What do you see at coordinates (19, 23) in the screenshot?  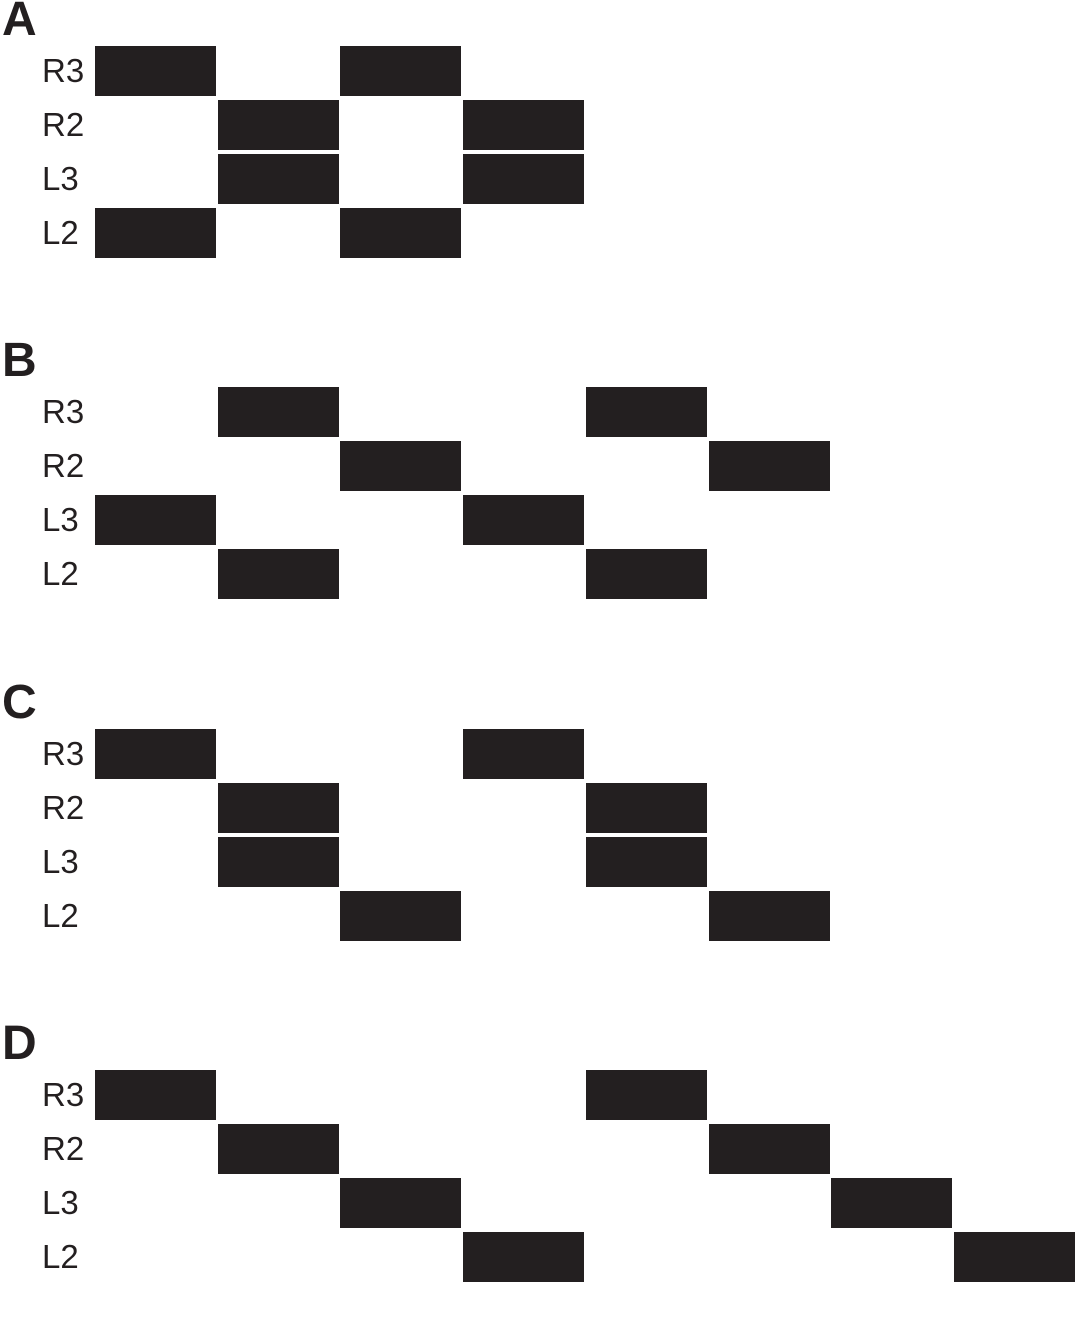 I see `panel-label: A` at bounding box center [19, 23].